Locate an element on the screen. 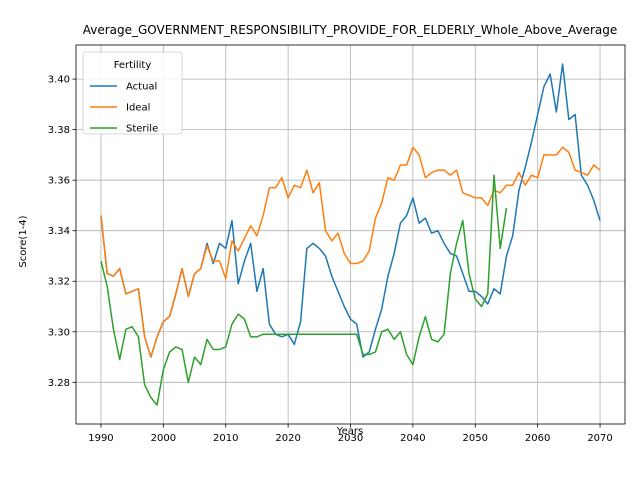 The height and width of the screenshot is (480, 640). x-tick-label: 2050 is located at coordinates (475, 438).